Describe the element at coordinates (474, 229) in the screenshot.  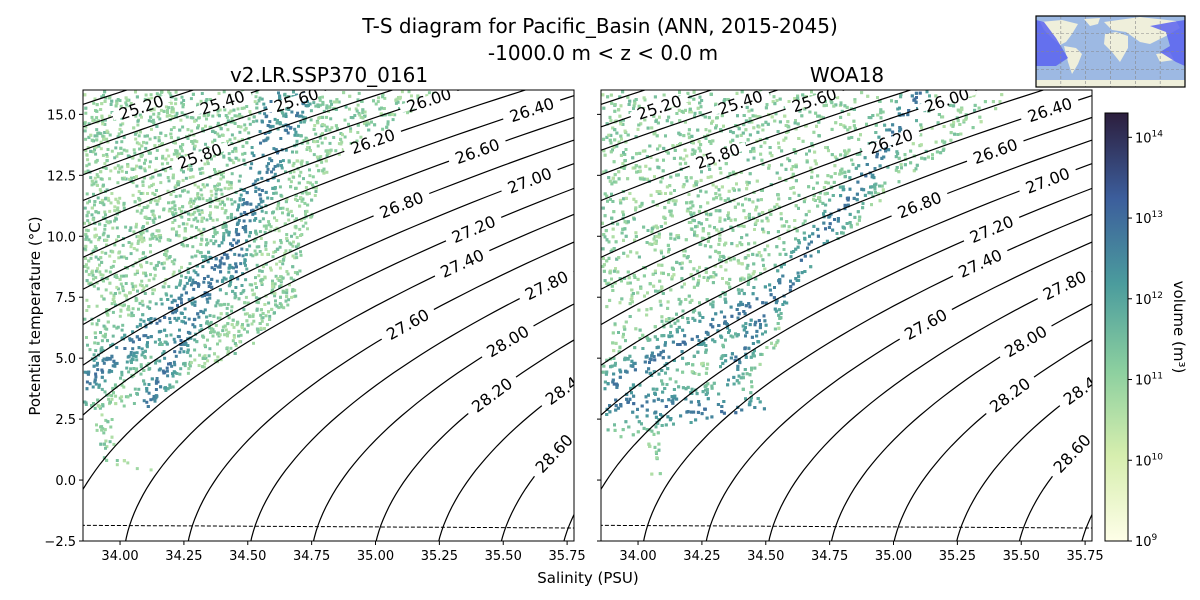
I see `contour-label: 27.20` at that location.